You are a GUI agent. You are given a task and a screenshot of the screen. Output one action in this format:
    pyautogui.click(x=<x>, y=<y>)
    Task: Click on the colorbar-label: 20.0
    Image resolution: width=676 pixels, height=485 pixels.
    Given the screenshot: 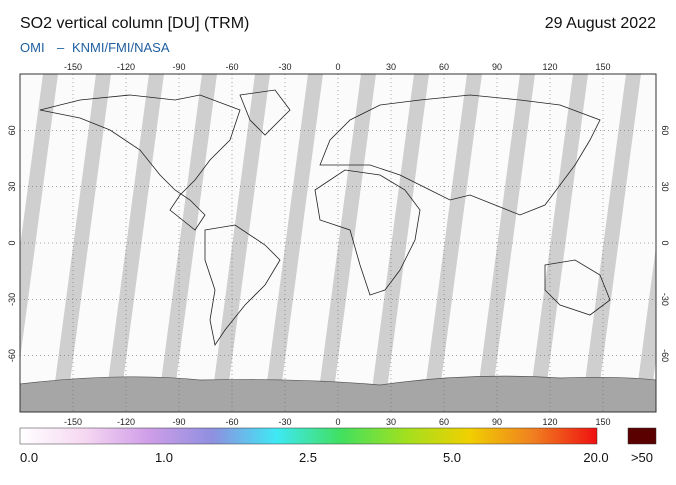 What is the action you would take?
    pyautogui.click(x=595, y=457)
    